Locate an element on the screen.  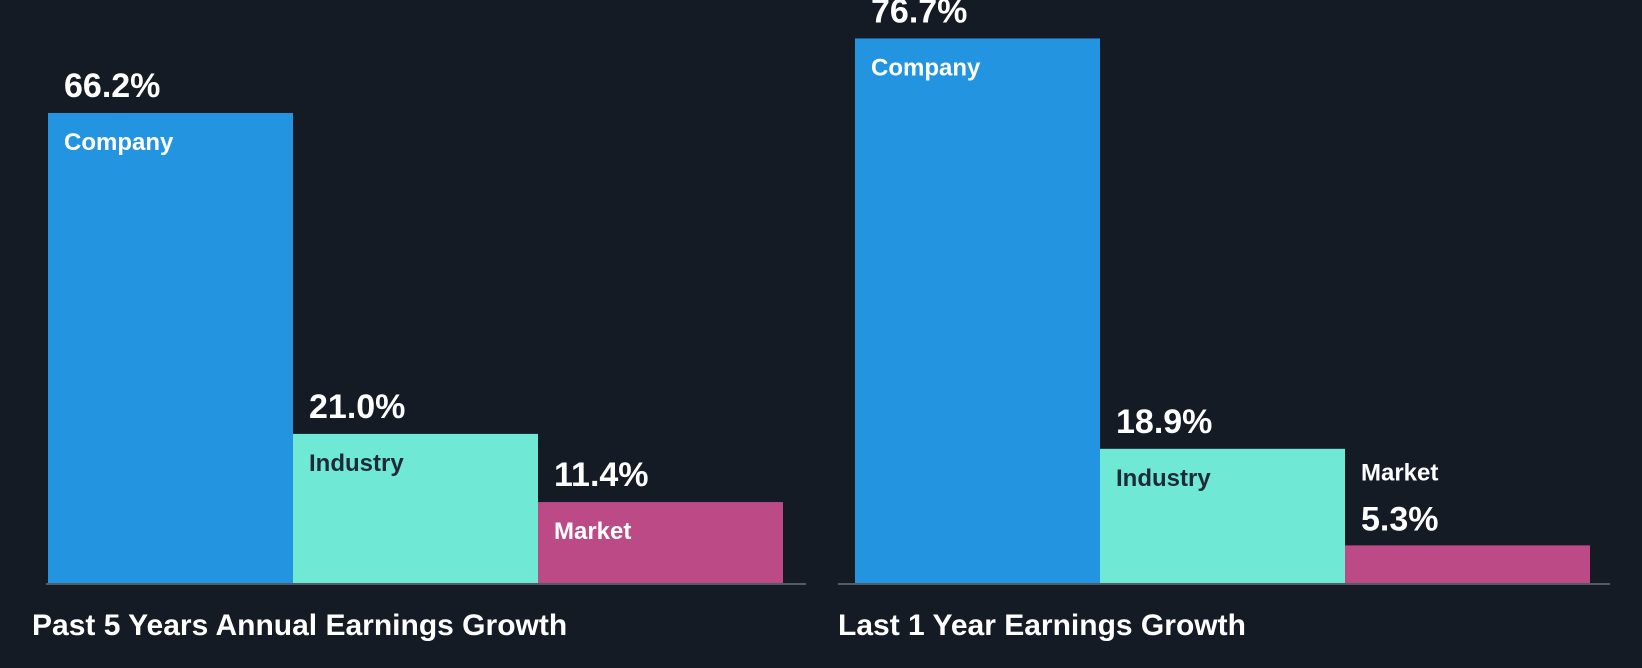
value-label-market-5y: 11.4% is located at coordinates (601, 475).